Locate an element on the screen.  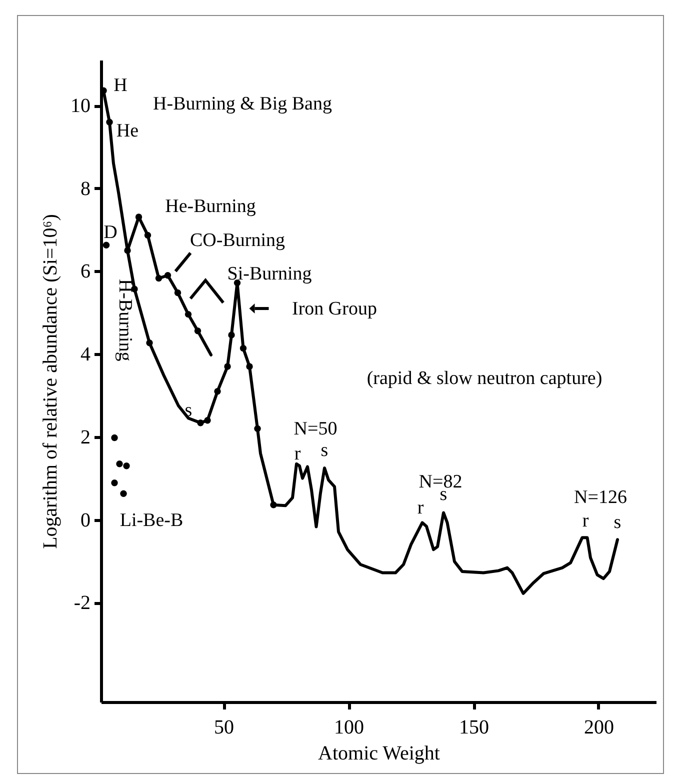
annotation: H-Burning & Big Bang is located at coordinates (242, 103).